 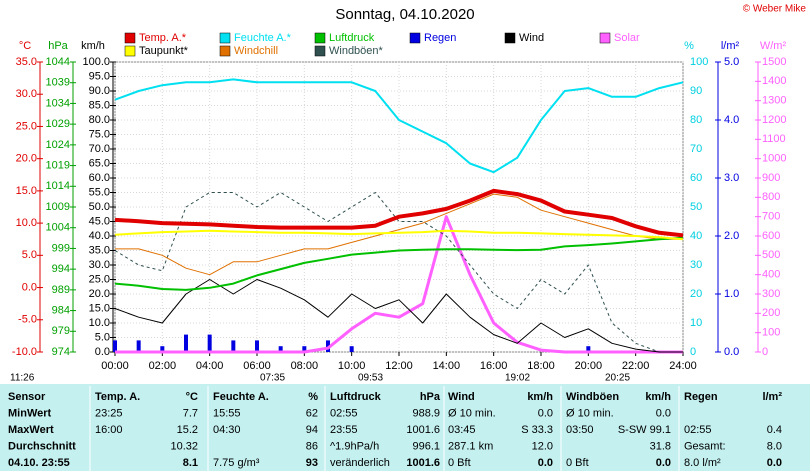 I want to click on table-cell: 03:45, so click(x=462, y=430).